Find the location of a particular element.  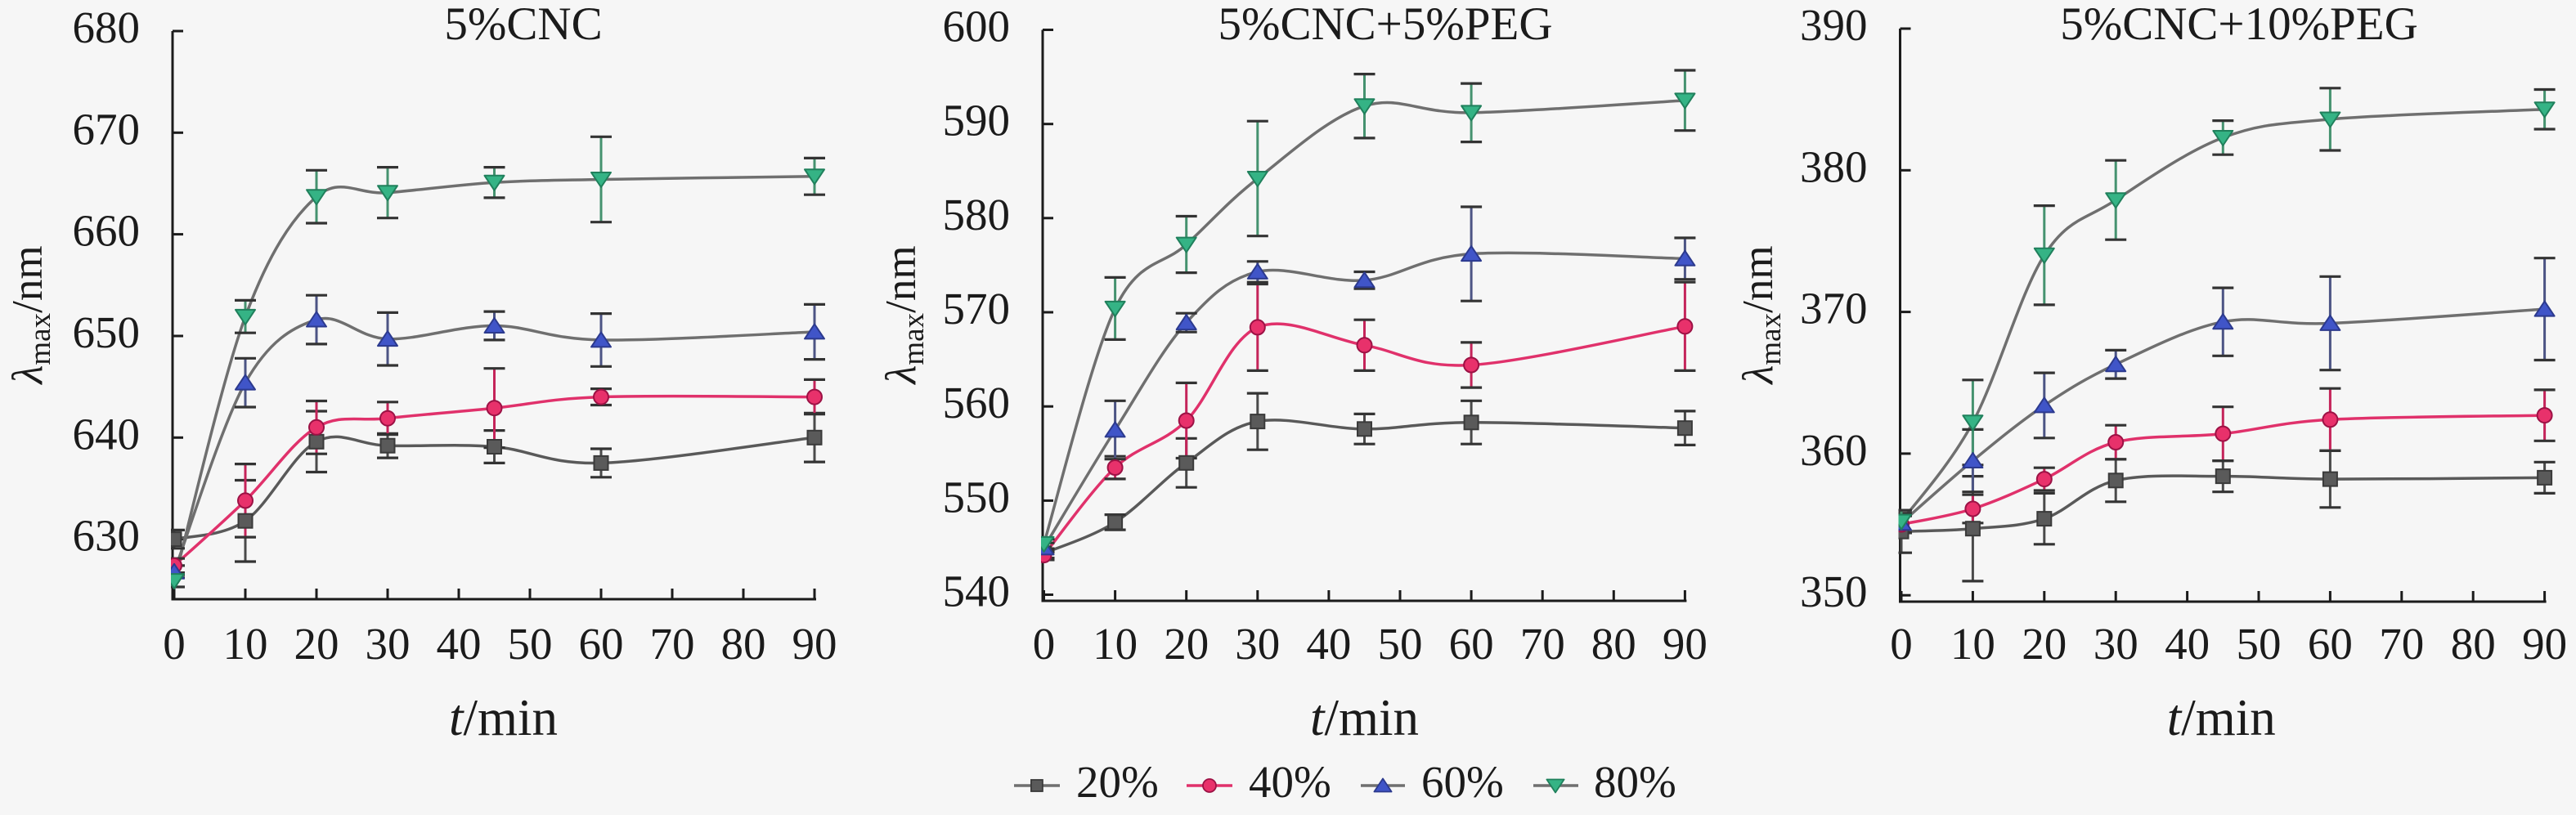

svg-text: 60% is located at coordinates (1462, 782).